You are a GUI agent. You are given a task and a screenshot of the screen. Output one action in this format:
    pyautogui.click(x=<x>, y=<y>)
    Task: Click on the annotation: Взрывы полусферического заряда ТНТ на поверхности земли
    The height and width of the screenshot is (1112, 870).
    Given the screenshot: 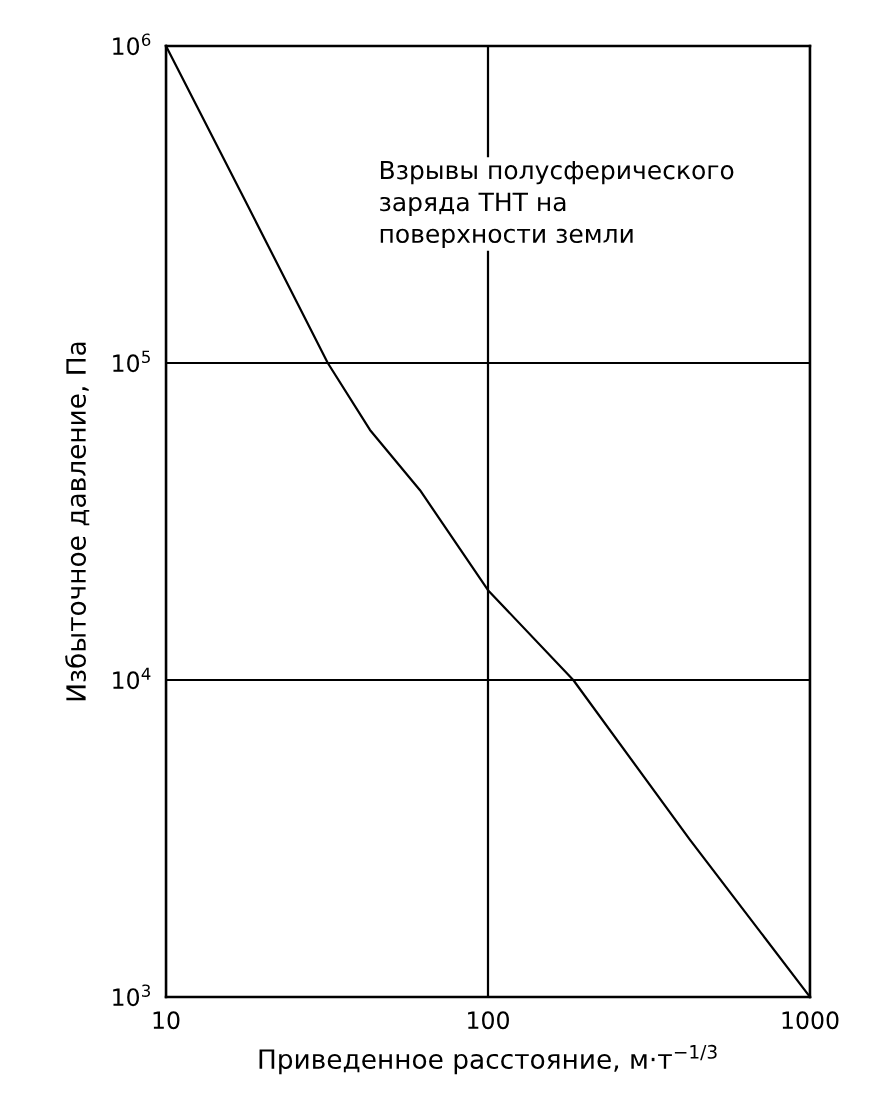 What is the action you would take?
    pyautogui.click(x=557, y=204)
    